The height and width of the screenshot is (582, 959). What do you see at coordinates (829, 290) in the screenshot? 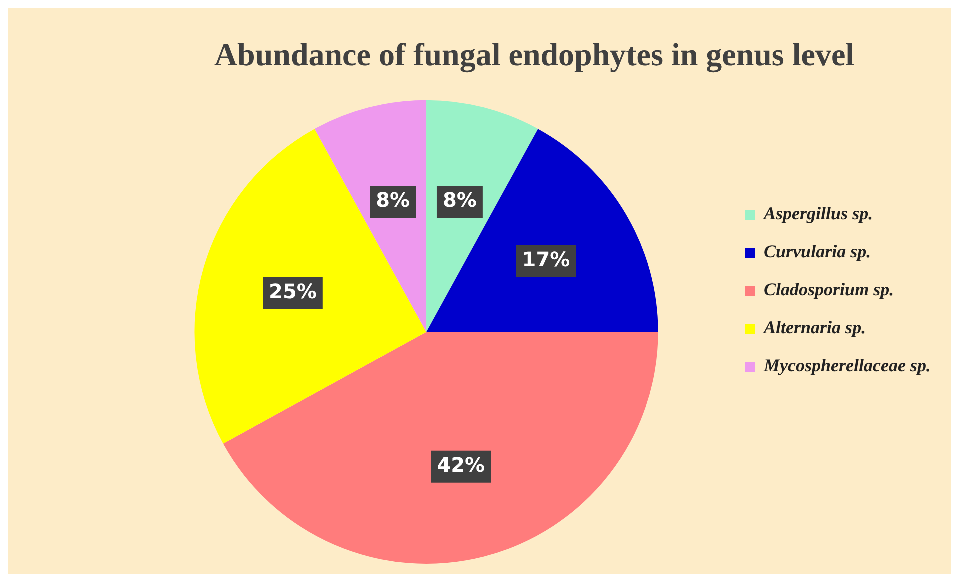
I see `legend-label: Cladosporium sp.` at bounding box center [829, 290].